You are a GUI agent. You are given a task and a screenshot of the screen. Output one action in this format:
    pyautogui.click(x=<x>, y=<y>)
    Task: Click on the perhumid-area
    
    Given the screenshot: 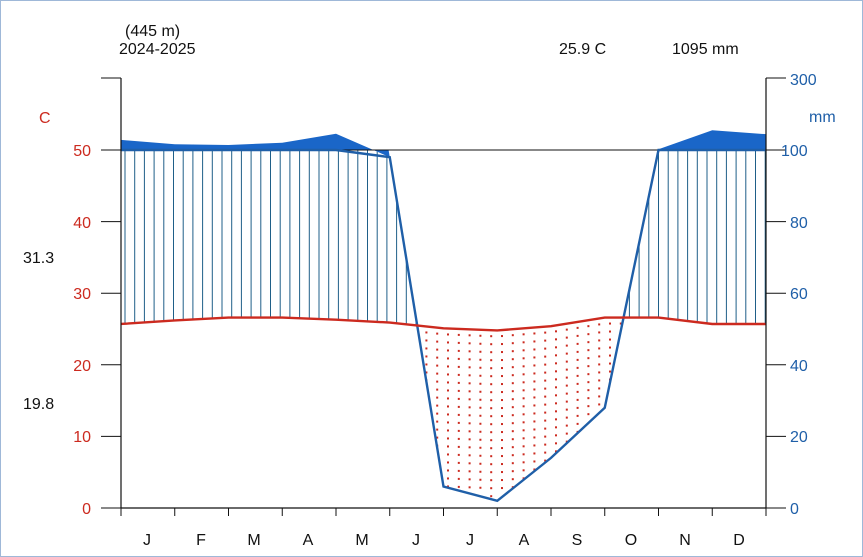 What is the action you would take?
    pyautogui.click(x=255, y=145)
    